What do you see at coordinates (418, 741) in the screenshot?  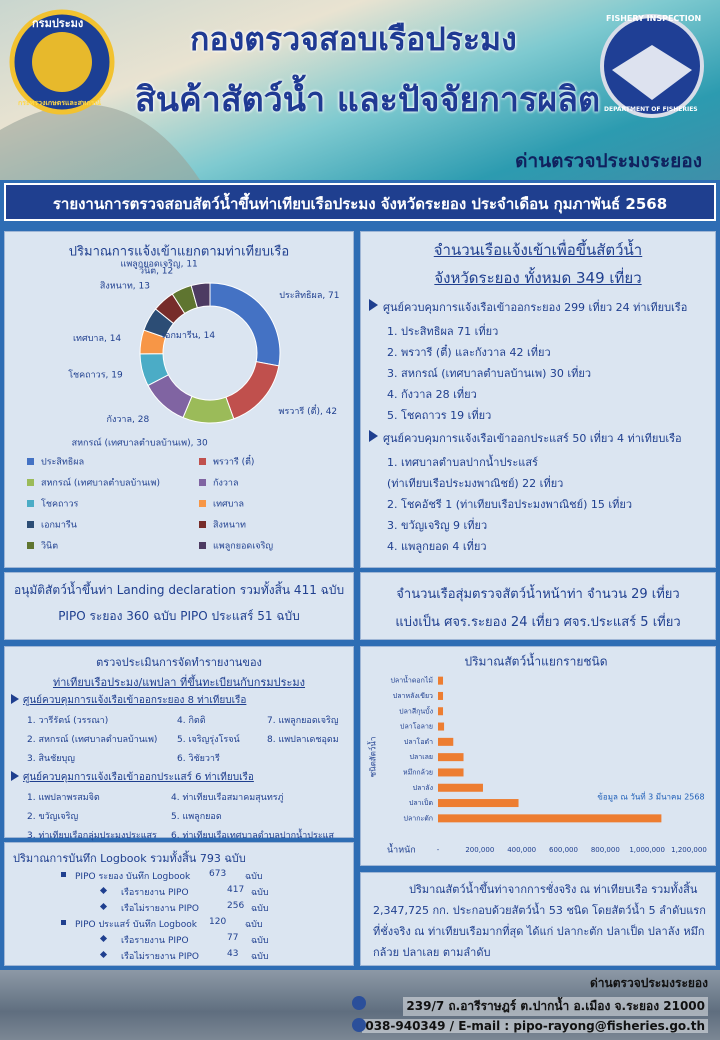 I see `y-tick-label: ปลาโอดำ` at bounding box center [418, 741].